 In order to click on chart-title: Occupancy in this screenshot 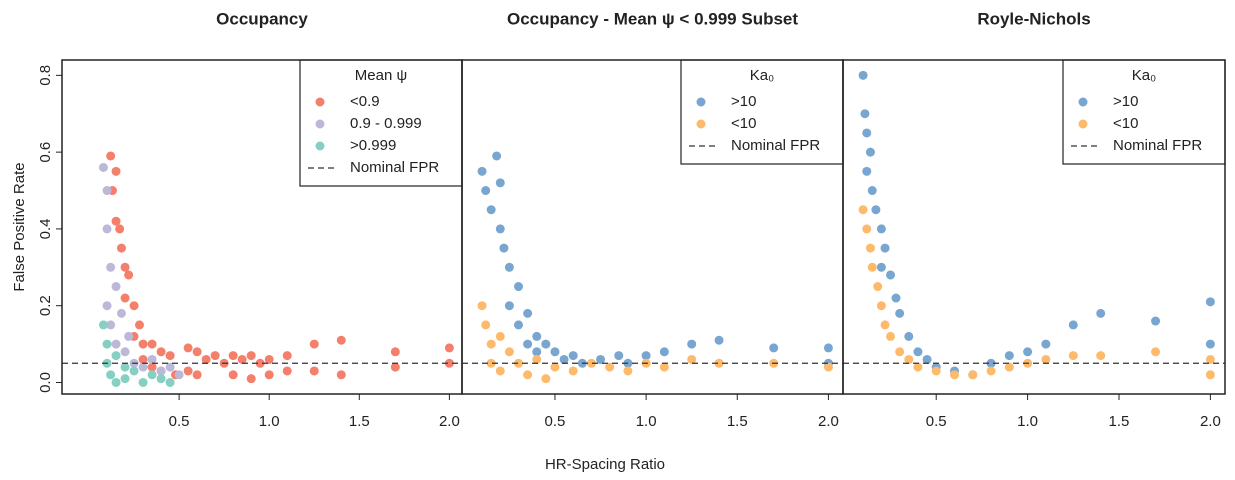, I will do `click(262, 18)`.